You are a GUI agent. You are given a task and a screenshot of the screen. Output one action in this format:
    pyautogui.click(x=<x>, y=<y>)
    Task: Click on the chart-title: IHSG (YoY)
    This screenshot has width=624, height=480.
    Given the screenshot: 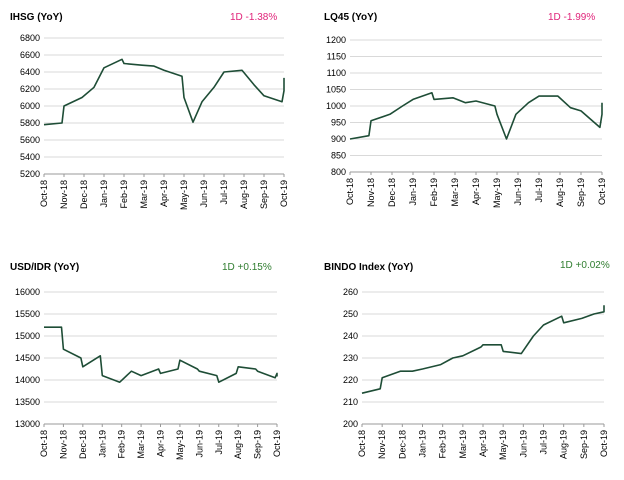 What is the action you would take?
    pyautogui.click(x=36, y=17)
    